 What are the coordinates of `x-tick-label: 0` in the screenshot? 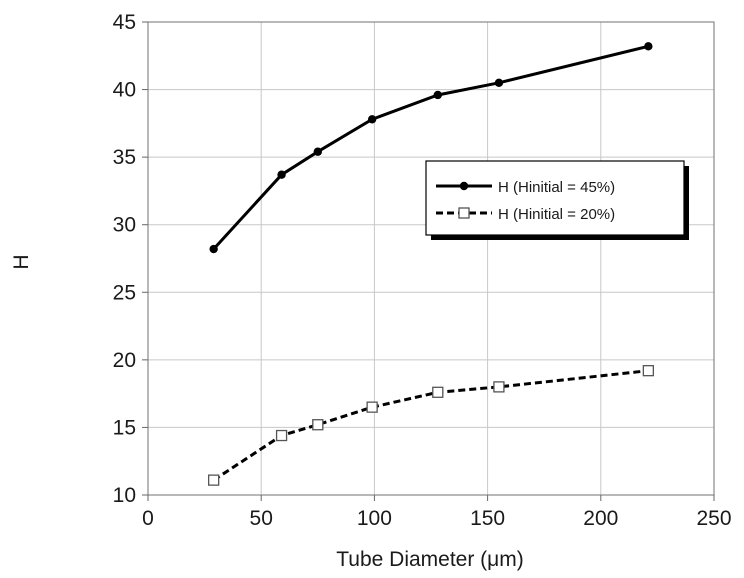 It's located at (148, 518).